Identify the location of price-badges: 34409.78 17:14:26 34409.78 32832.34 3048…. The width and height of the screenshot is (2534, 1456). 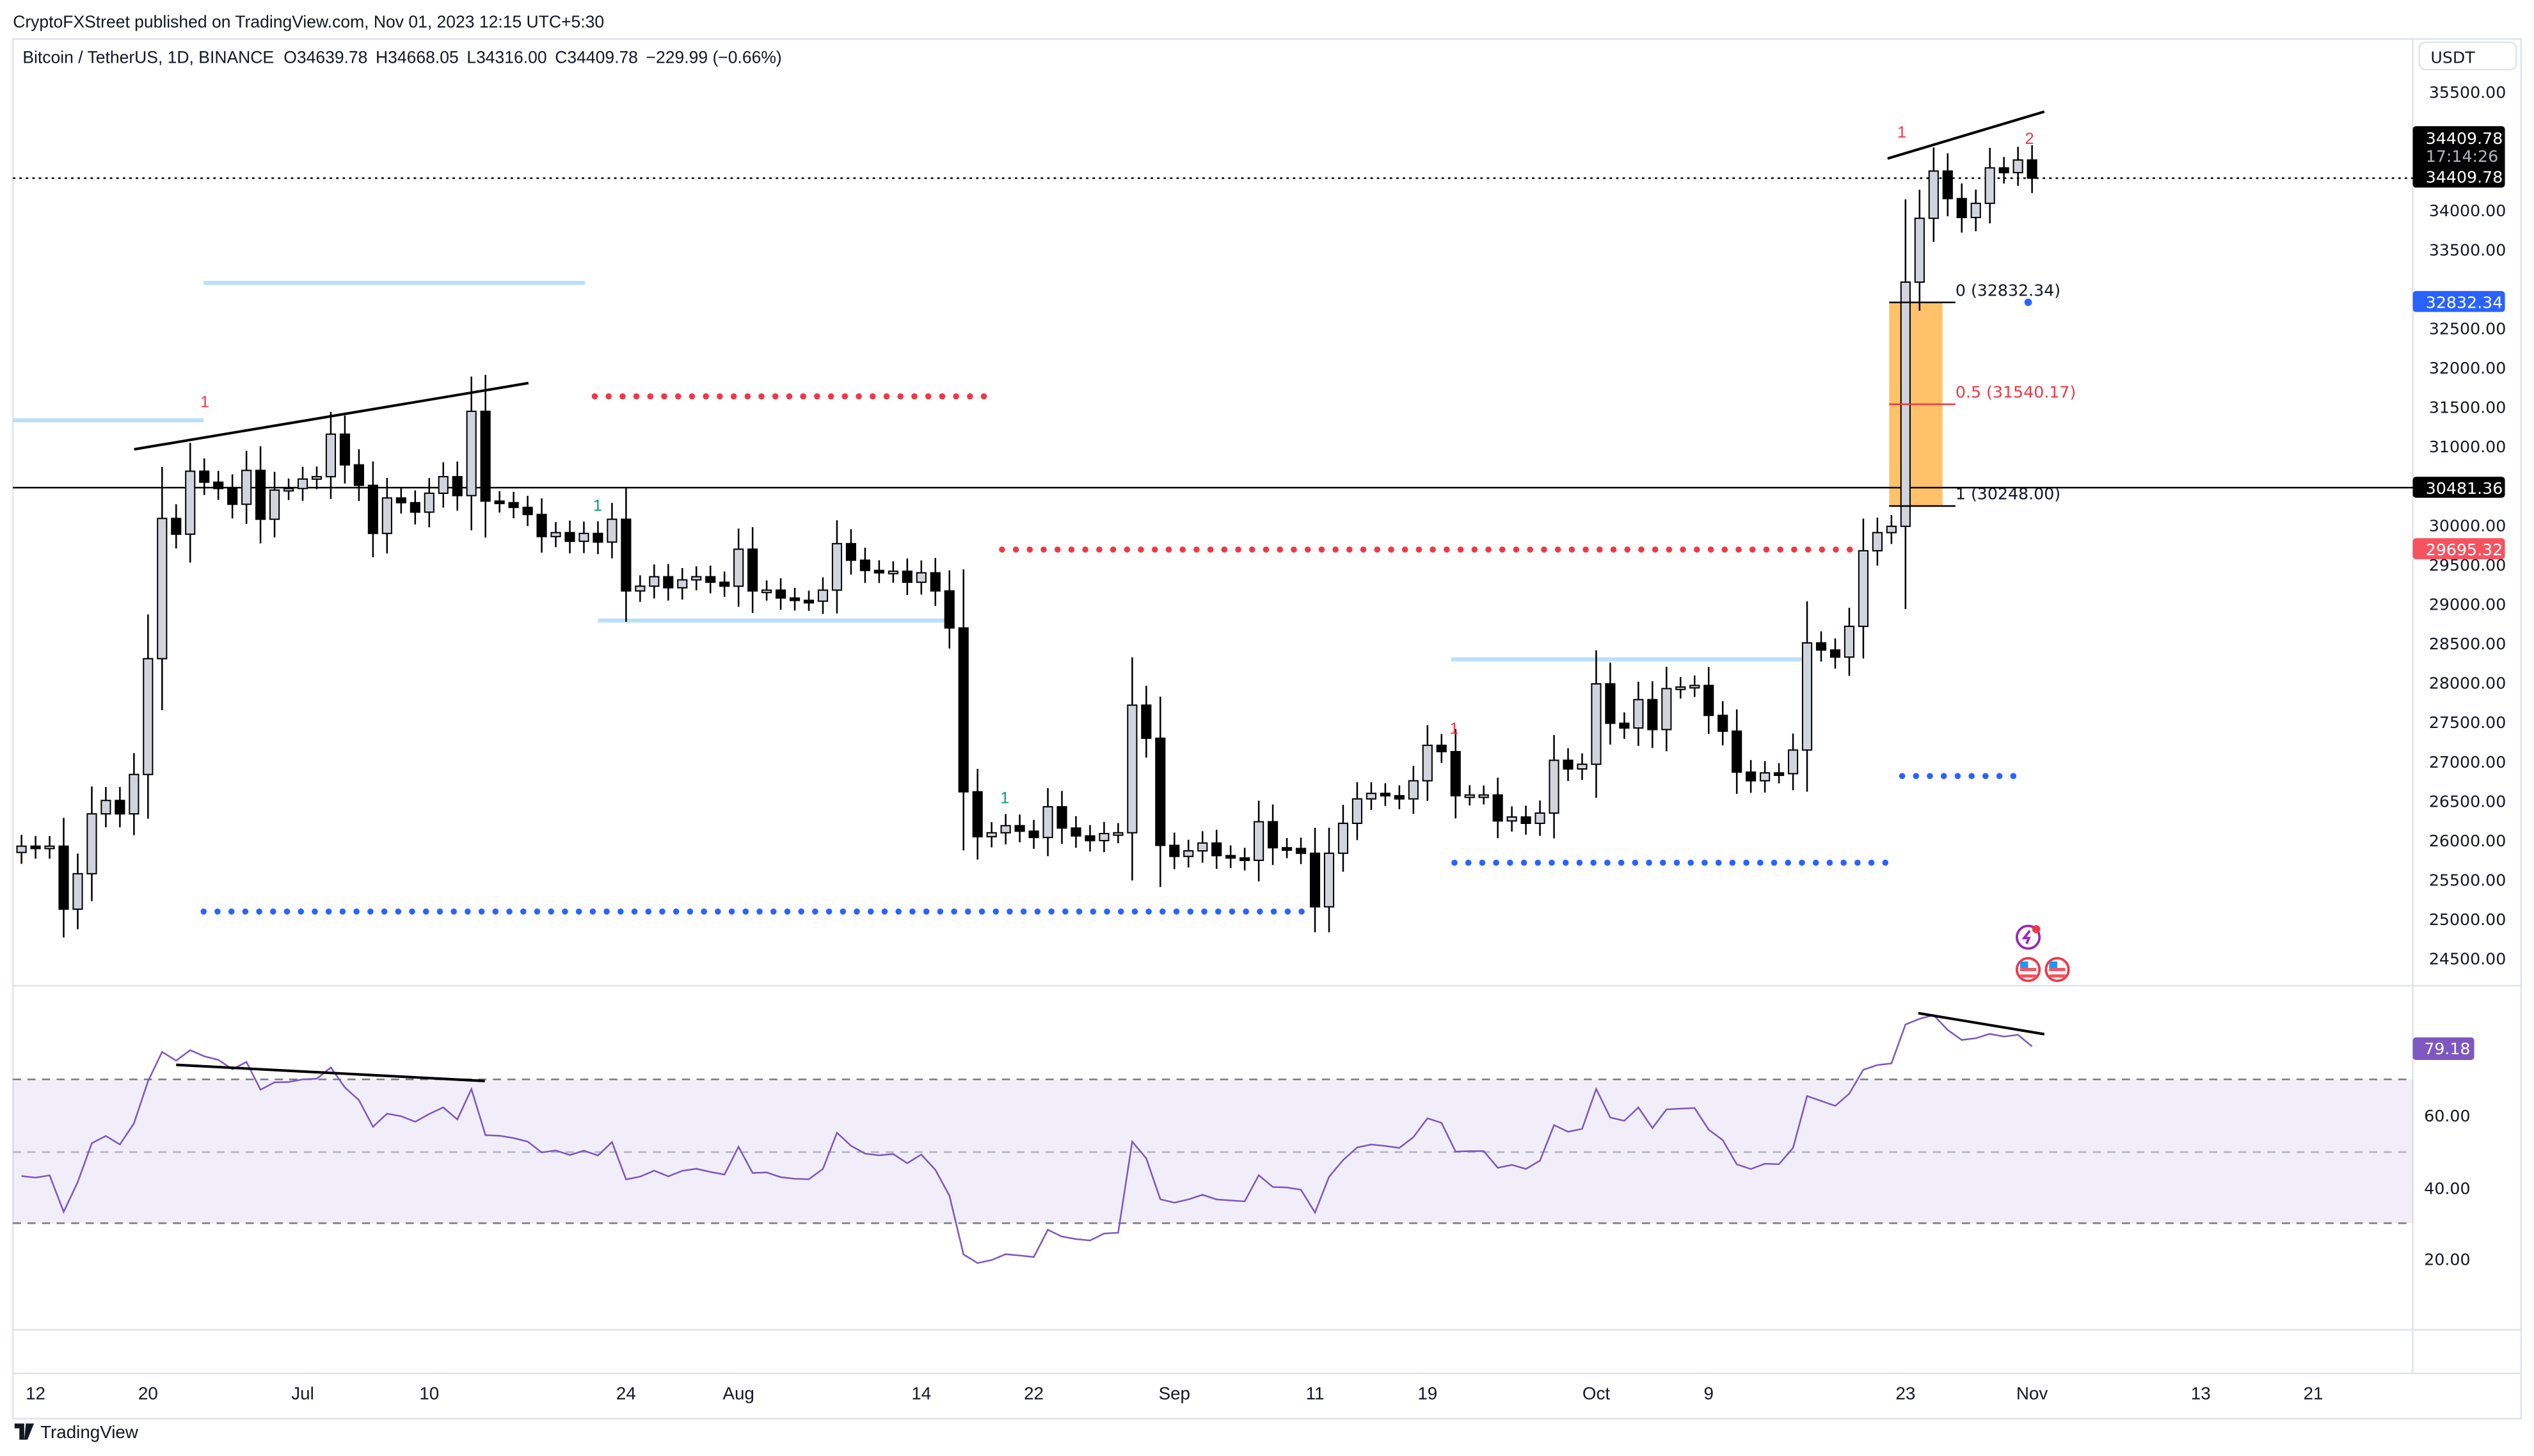
(2458, 343).